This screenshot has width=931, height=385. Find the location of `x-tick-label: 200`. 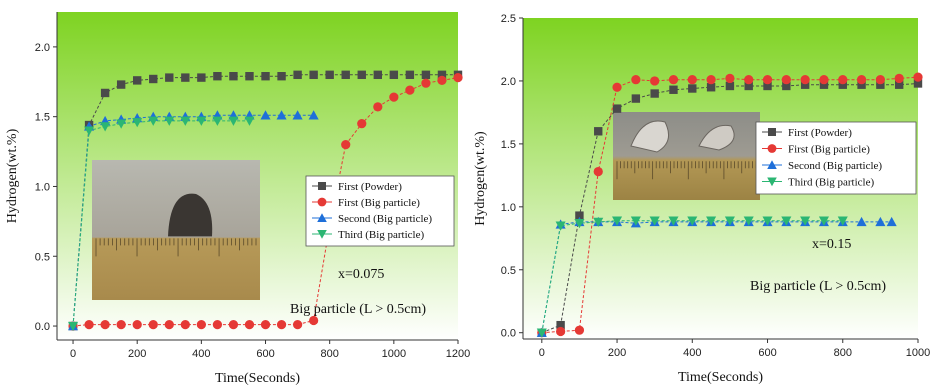

x-tick-label: 200 is located at coordinates (137, 354).